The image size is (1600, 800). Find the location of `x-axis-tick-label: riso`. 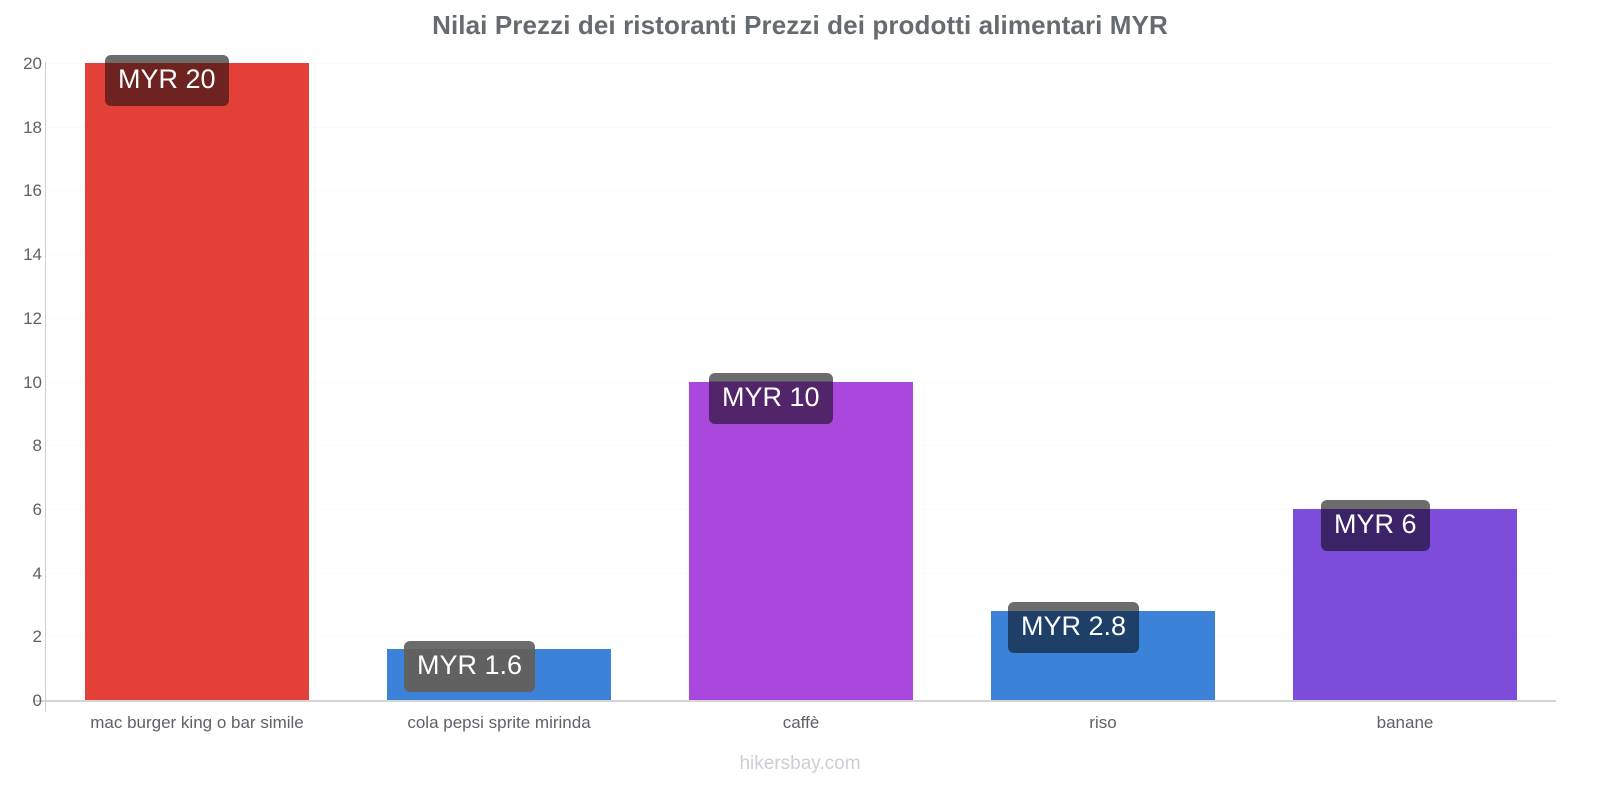

x-axis-tick-label: riso is located at coordinates (1103, 722).